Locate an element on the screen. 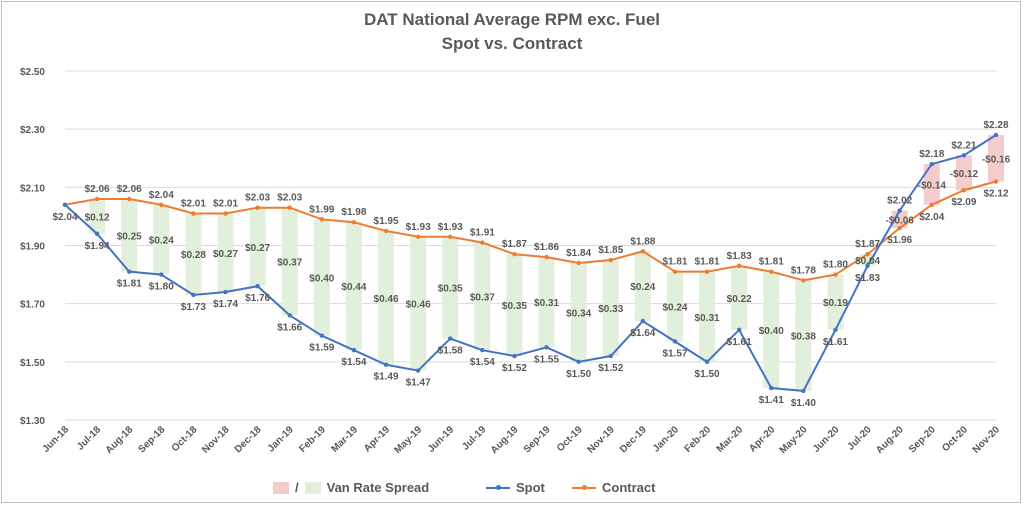 The image size is (1024, 506). contract-data-label: $1.81 is located at coordinates (771, 262).